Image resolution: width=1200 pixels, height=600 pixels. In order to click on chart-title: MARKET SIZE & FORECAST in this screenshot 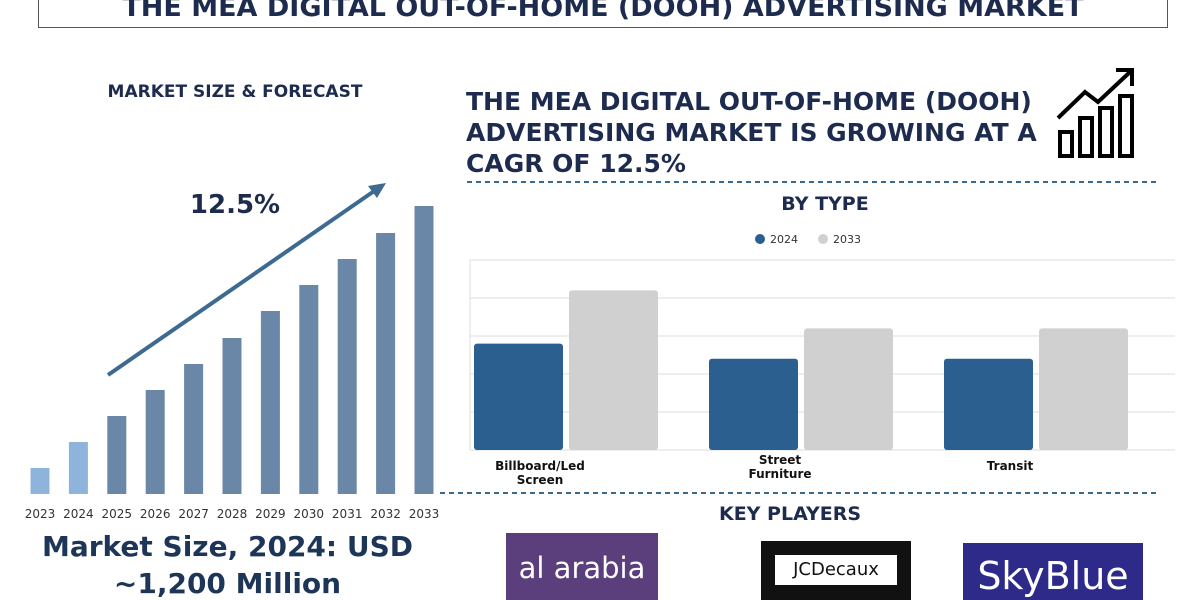, I will do `click(235, 92)`.